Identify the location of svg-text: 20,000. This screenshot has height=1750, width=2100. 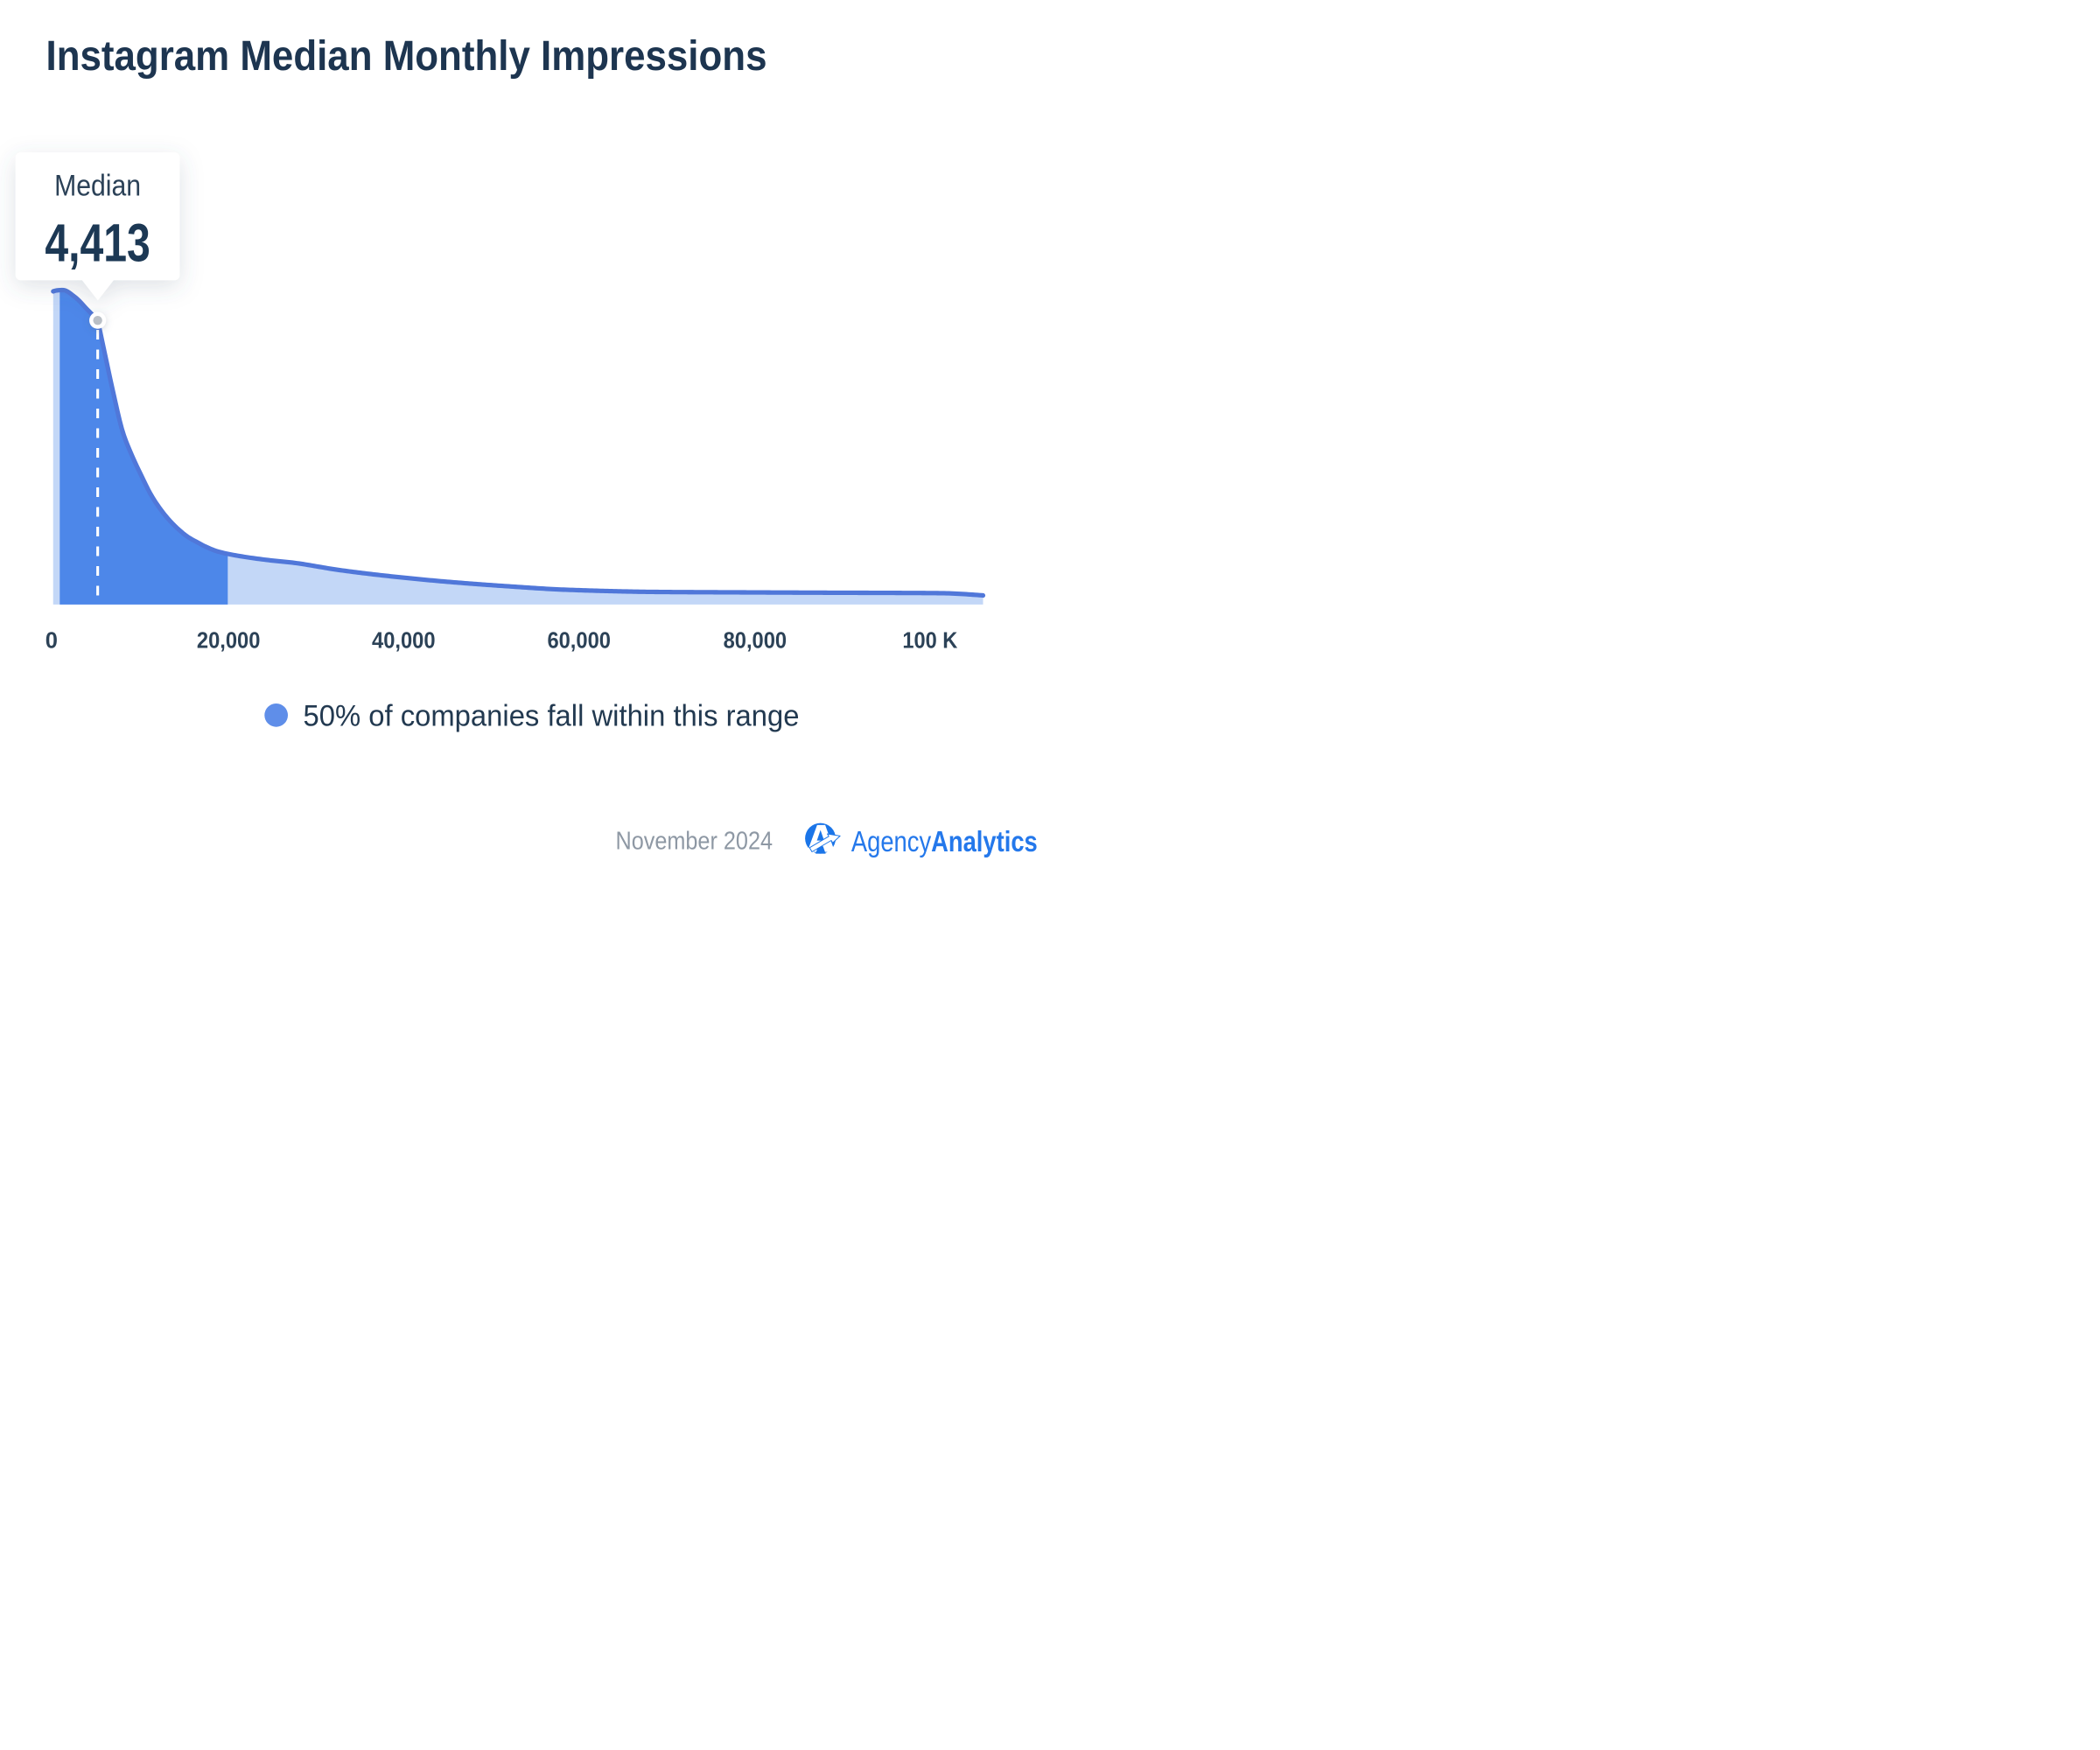
(229, 641).